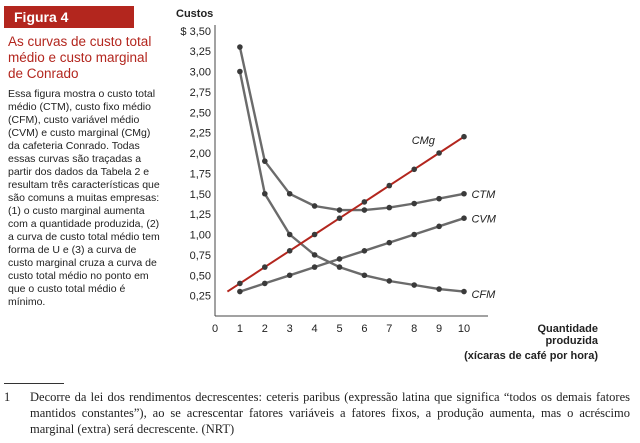 This screenshot has width=640, height=443. Describe the element at coordinates (424, 141) in the screenshot. I see `series-label-cmg: CMg` at that location.